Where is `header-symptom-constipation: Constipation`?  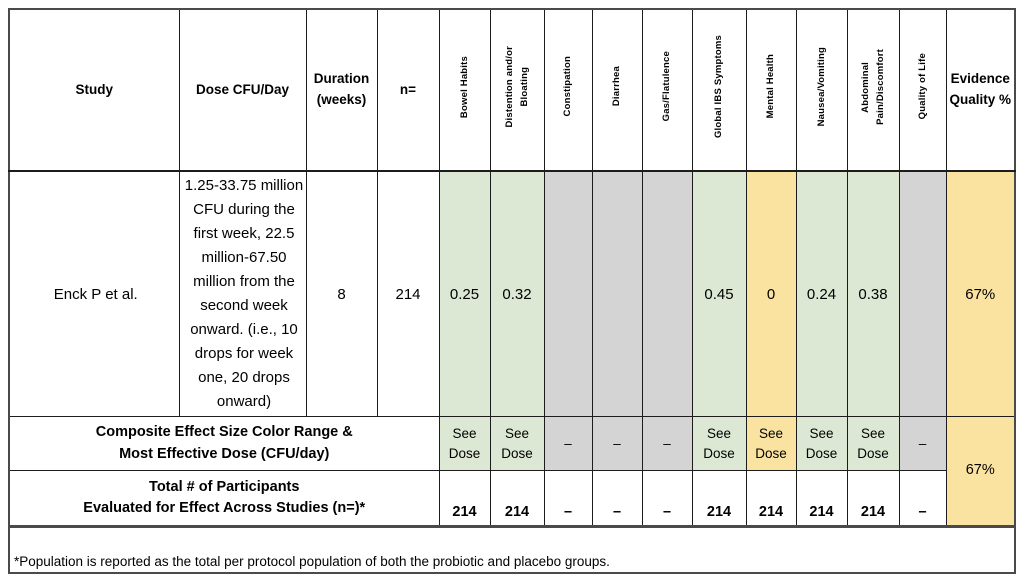 header-symptom-constipation: Constipation is located at coordinates (568, 90).